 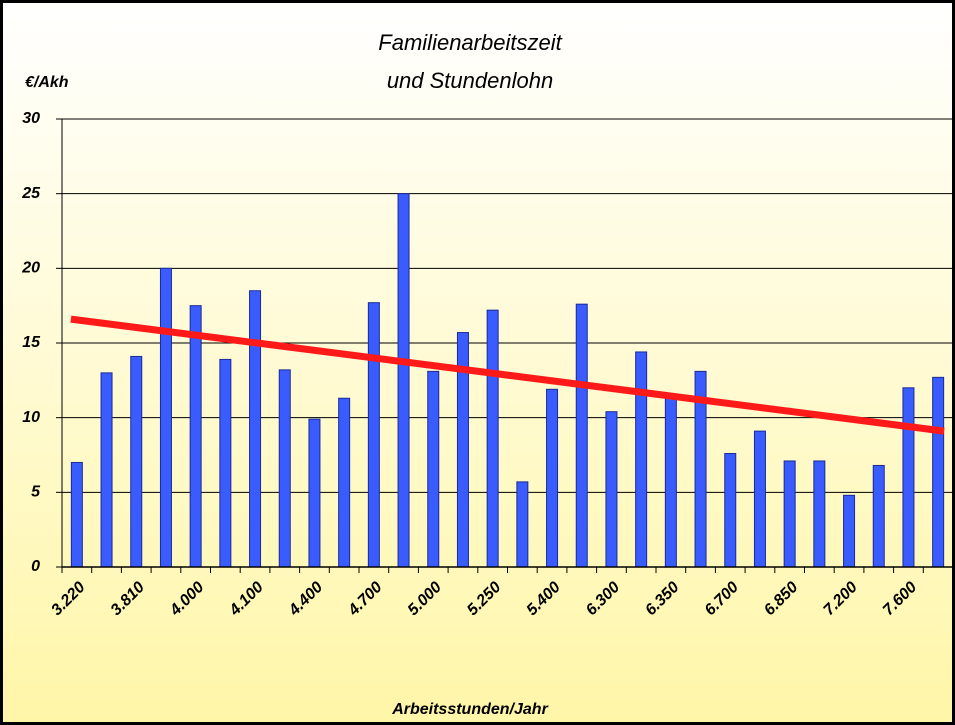 What do you see at coordinates (31, 417) in the screenshot?
I see `y-tick-label: 10` at bounding box center [31, 417].